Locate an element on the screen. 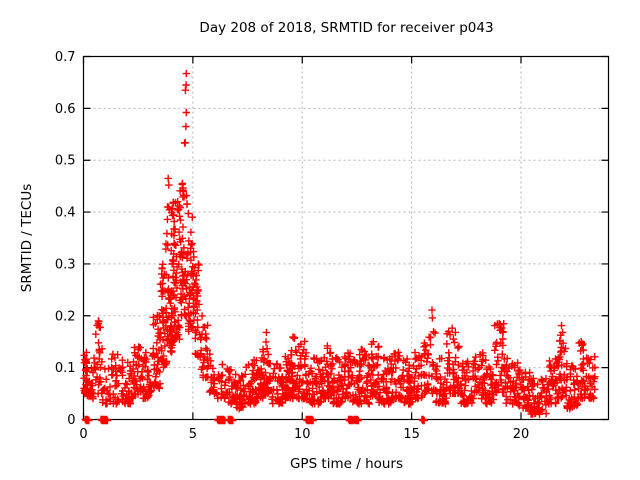 Image resolution: width=640 pixels, height=480 pixels. x-tick-label: 10 is located at coordinates (302, 434).